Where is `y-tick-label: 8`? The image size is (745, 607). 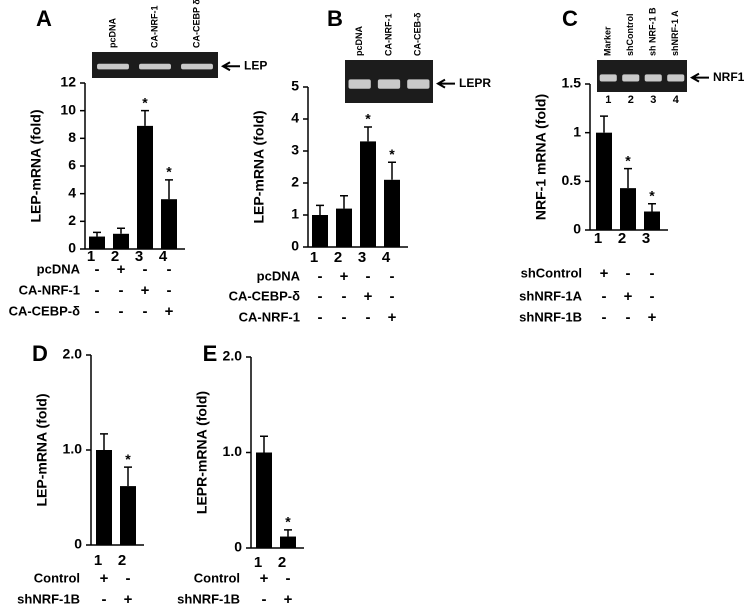
y-tick-label: 8 is located at coordinates (72, 137).